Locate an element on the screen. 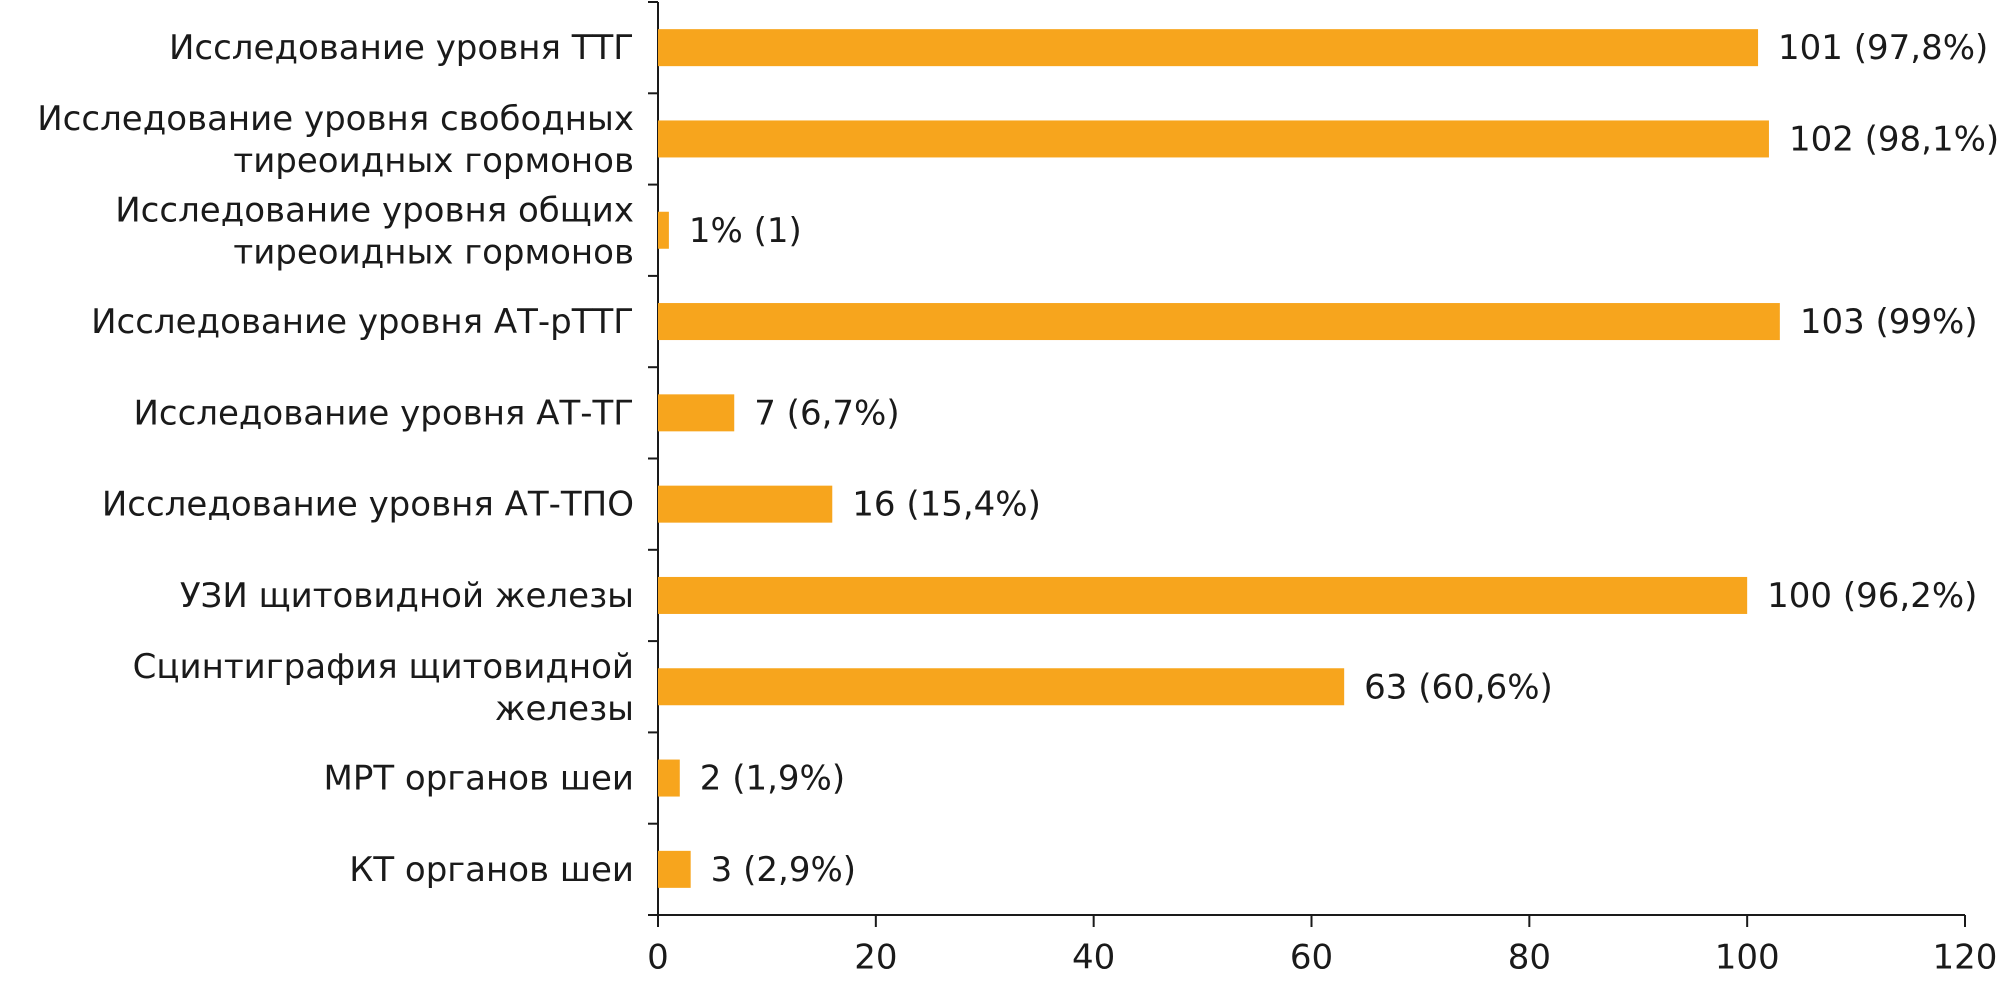 This screenshot has height=993, width=2008. value-label: 16 (15,4%) is located at coordinates (946, 505).